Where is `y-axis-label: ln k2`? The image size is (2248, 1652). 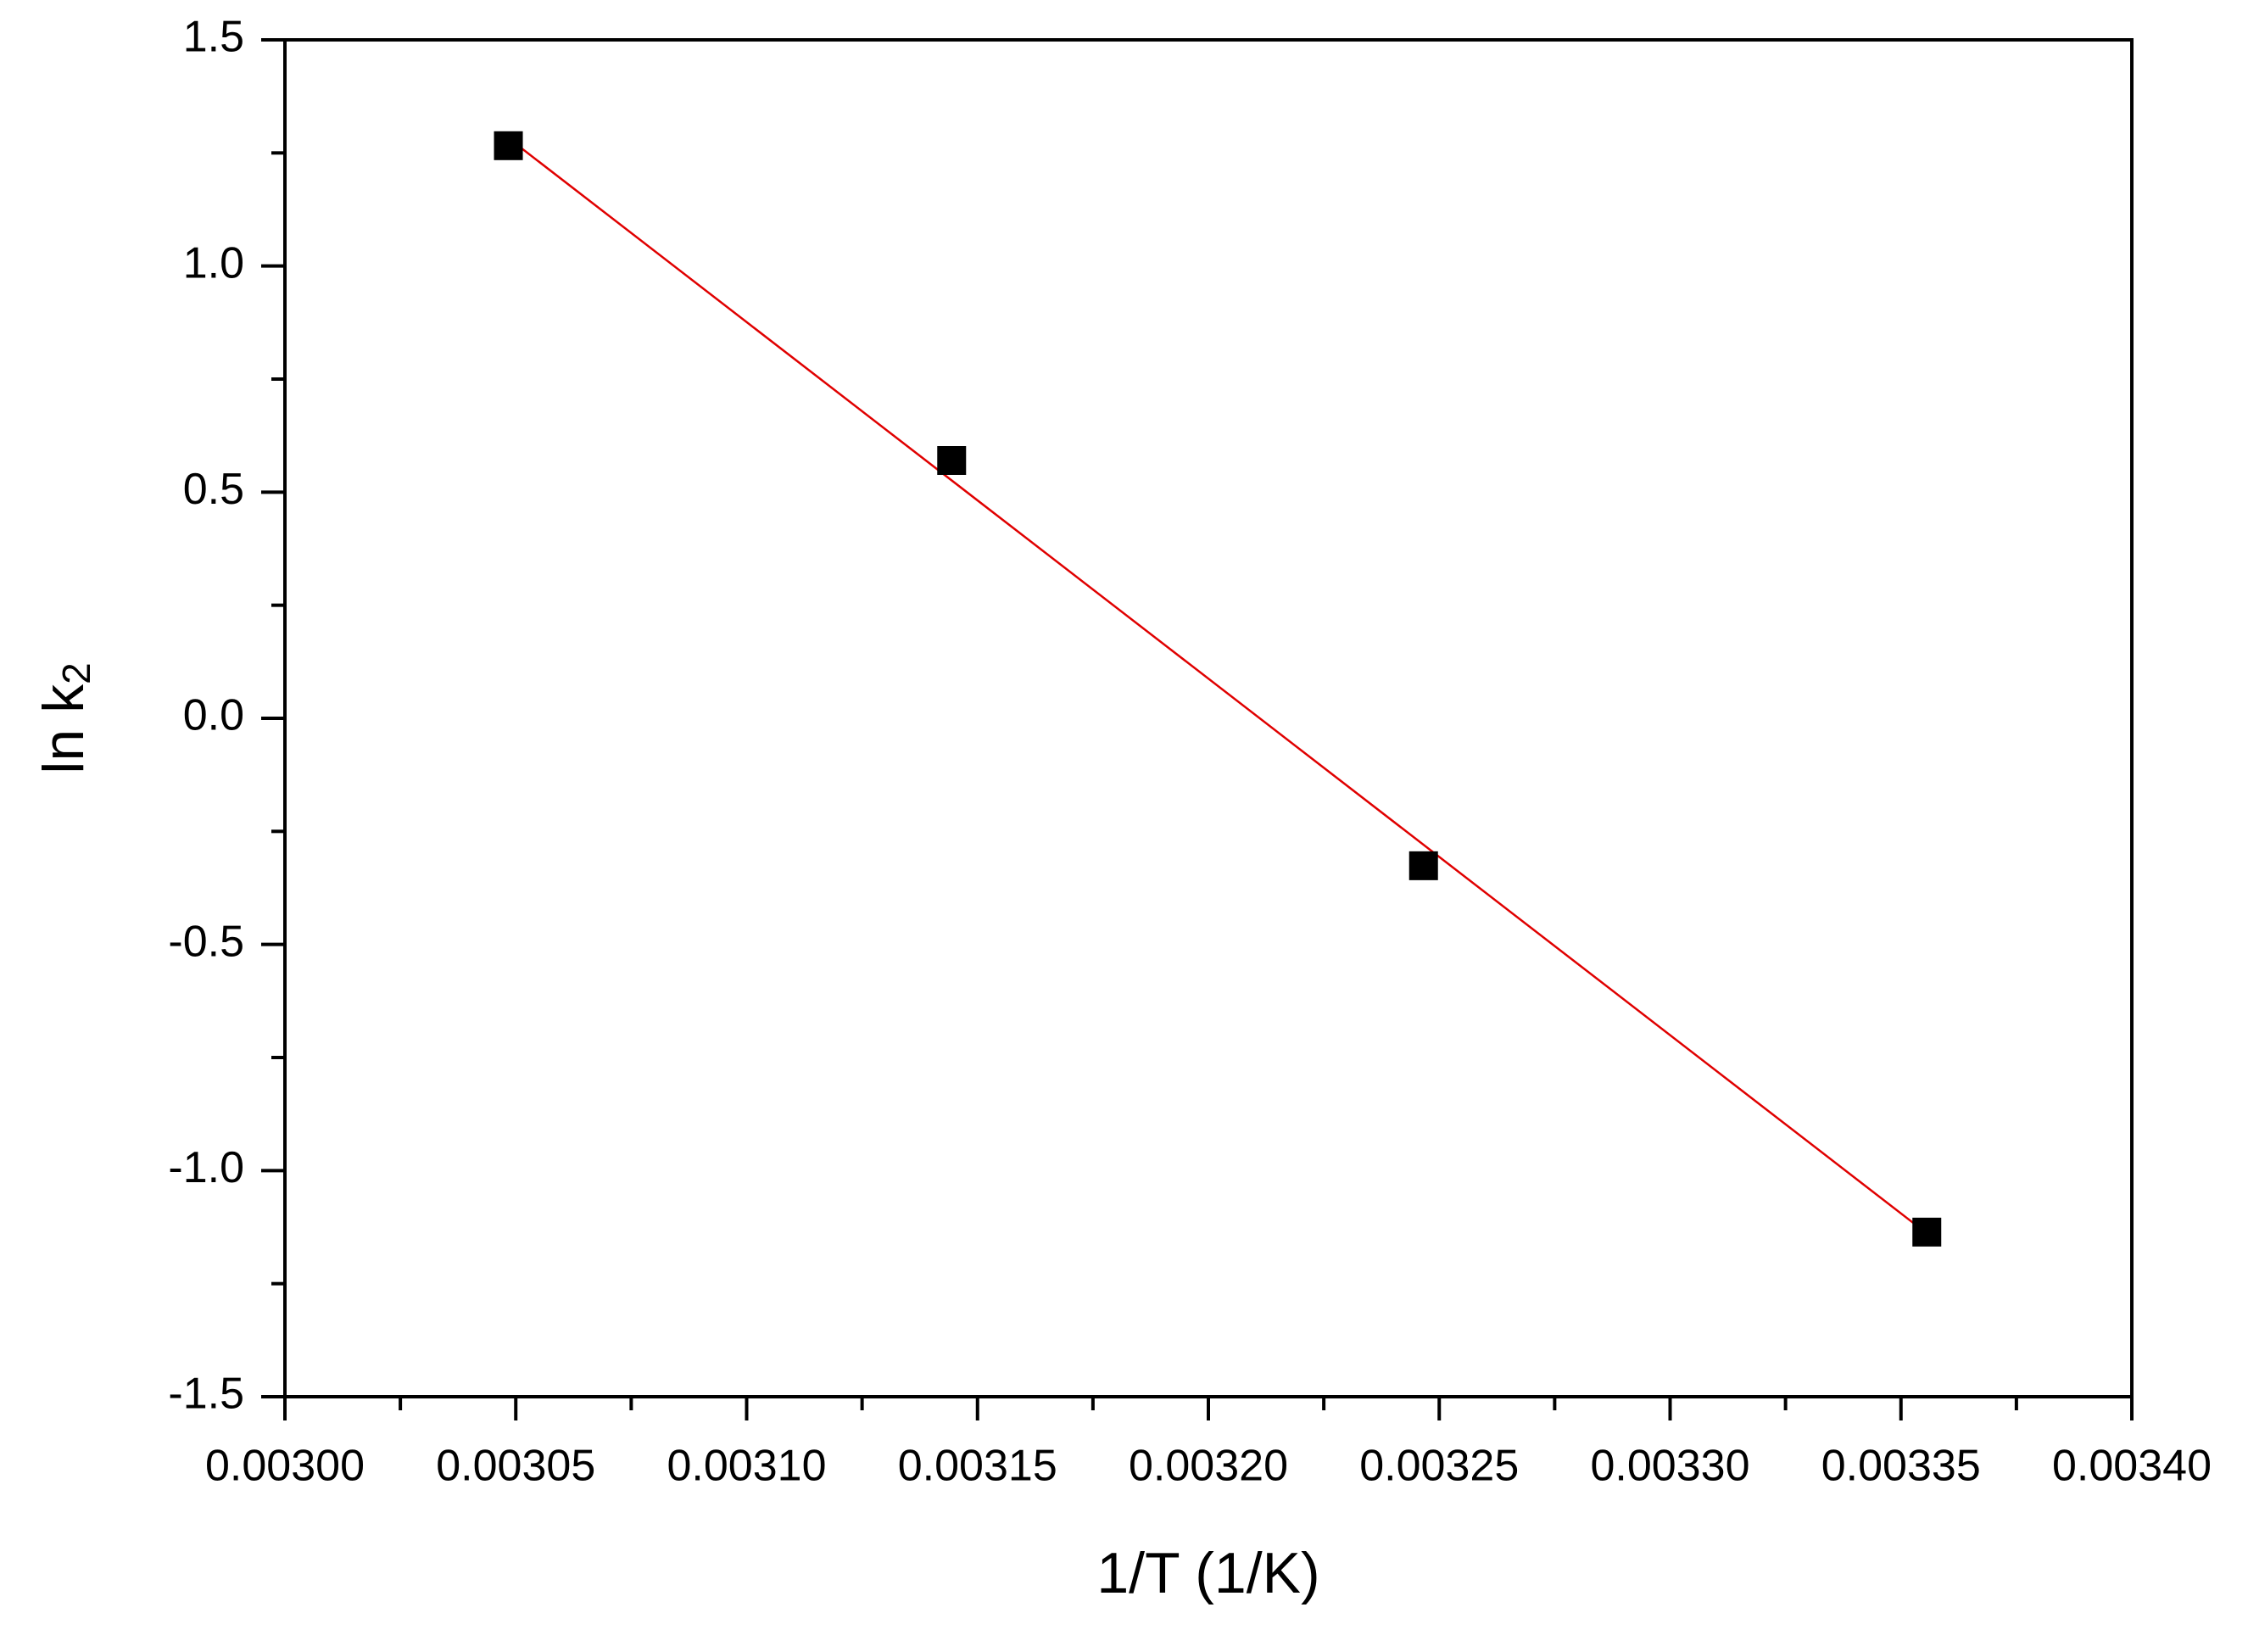
y-axis-label: ln k2 is located at coordinates (64, 718).